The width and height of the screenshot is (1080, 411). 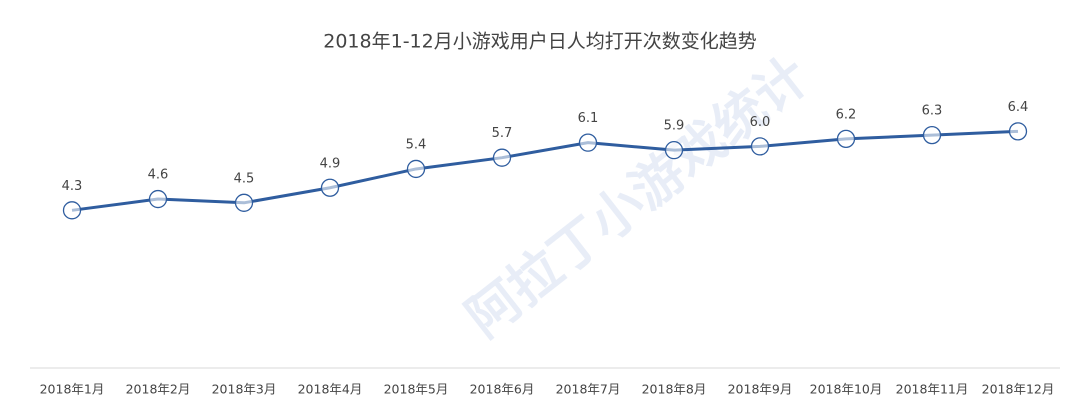 What do you see at coordinates (539, 42) in the screenshot?
I see `chart-title: 2018年1-12月小游戏用户日人均打开次数变化趋势` at bounding box center [539, 42].